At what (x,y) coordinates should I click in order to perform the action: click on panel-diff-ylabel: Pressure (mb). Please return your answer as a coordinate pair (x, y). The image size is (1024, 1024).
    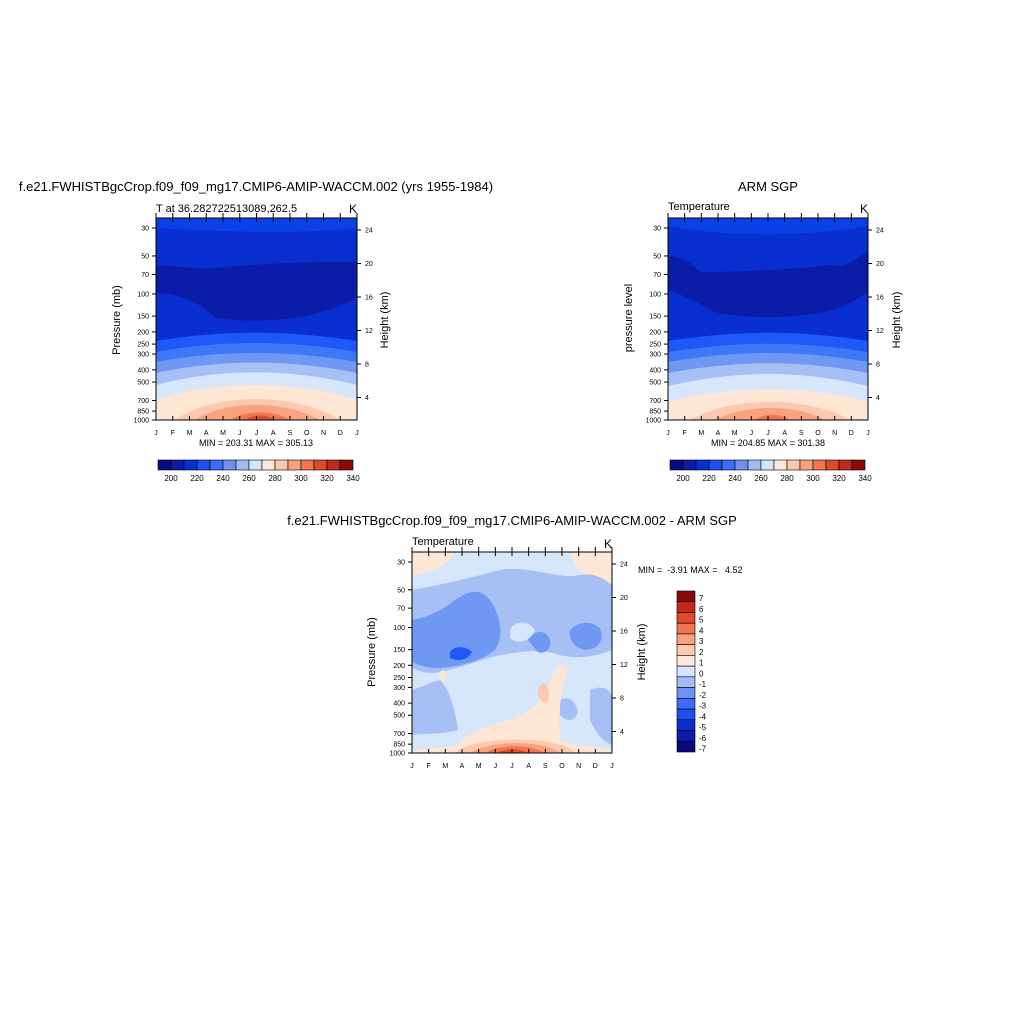
    Looking at the image, I should click on (372, 652).